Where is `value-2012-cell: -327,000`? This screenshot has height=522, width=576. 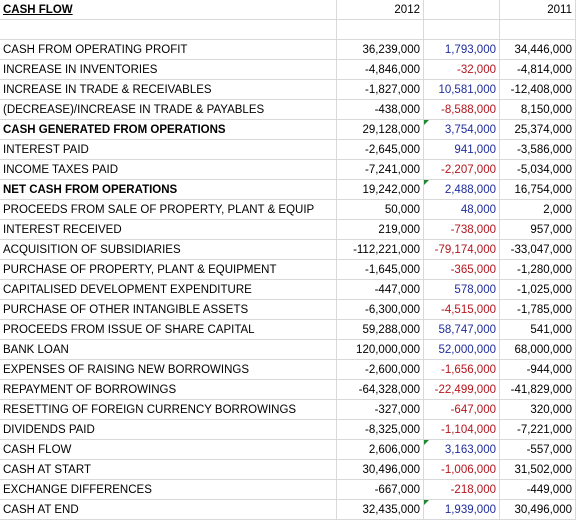 value-2012-cell: -327,000 is located at coordinates (380, 410).